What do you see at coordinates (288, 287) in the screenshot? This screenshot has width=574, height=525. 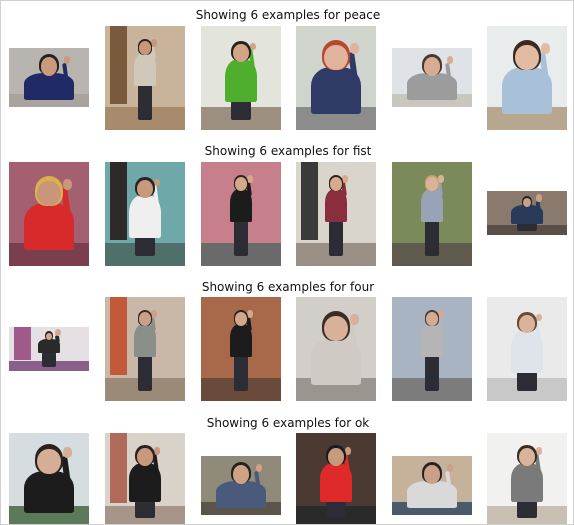 I see `section-title-four: Showing 6 examples for four` at bounding box center [288, 287].